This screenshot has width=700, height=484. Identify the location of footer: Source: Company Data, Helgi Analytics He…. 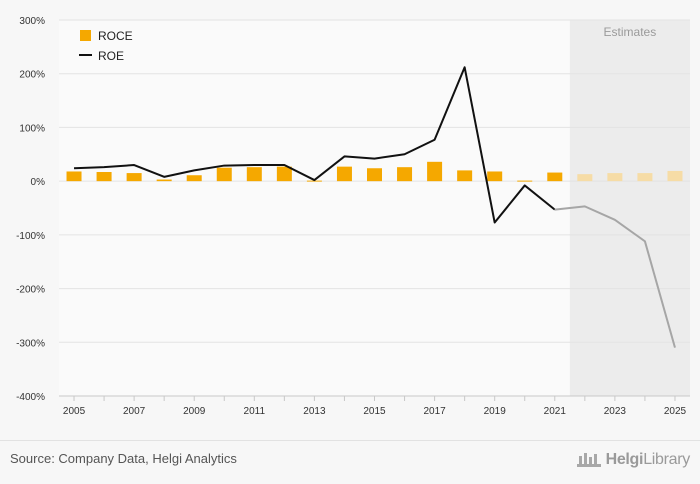
(350, 462).